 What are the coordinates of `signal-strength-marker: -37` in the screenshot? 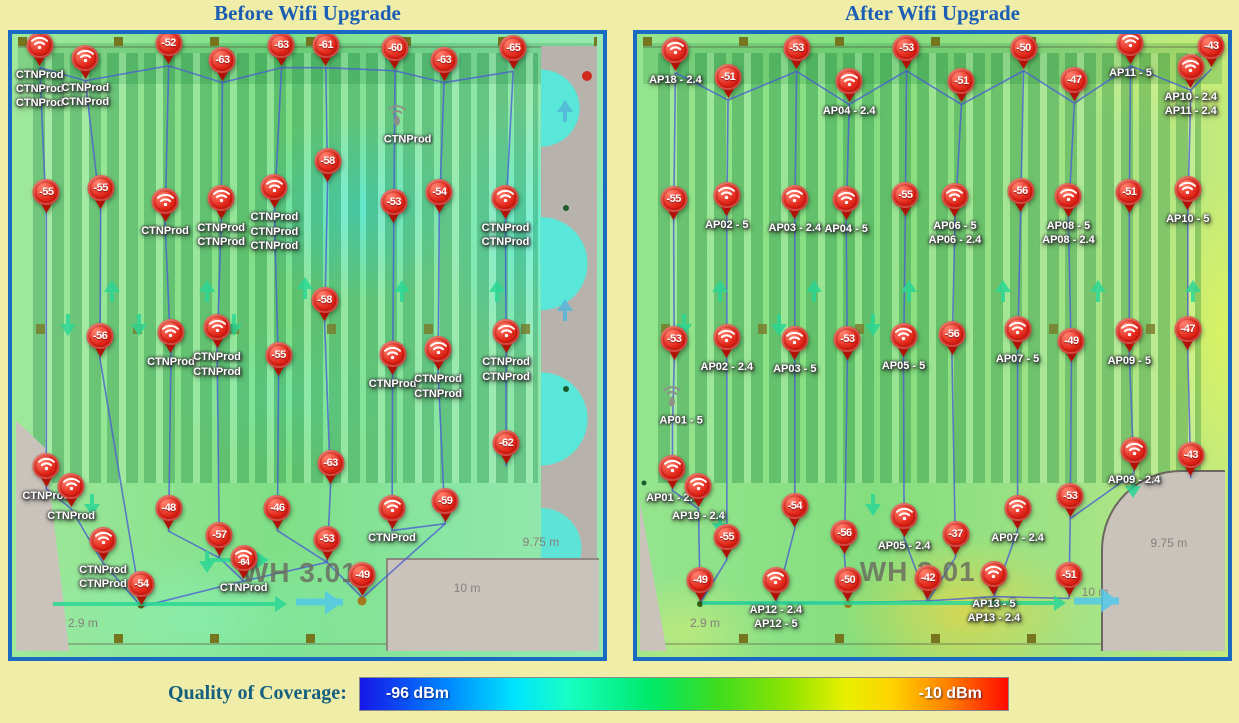 It's located at (956, 539).